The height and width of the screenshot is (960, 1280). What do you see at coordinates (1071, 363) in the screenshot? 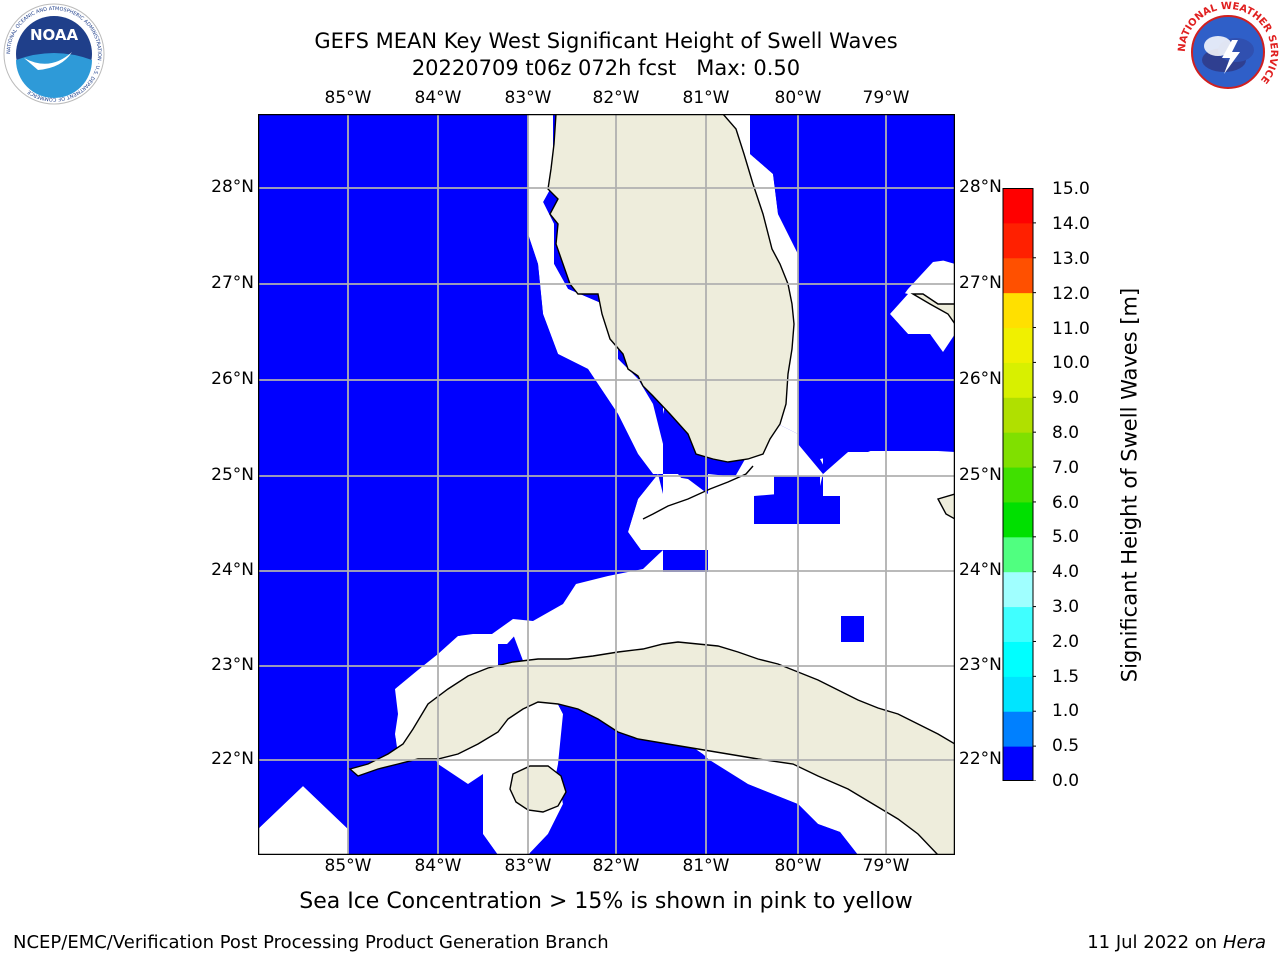
I see `colorbar-tick-10.0: 10.0` at bounding box center [1071, 363].